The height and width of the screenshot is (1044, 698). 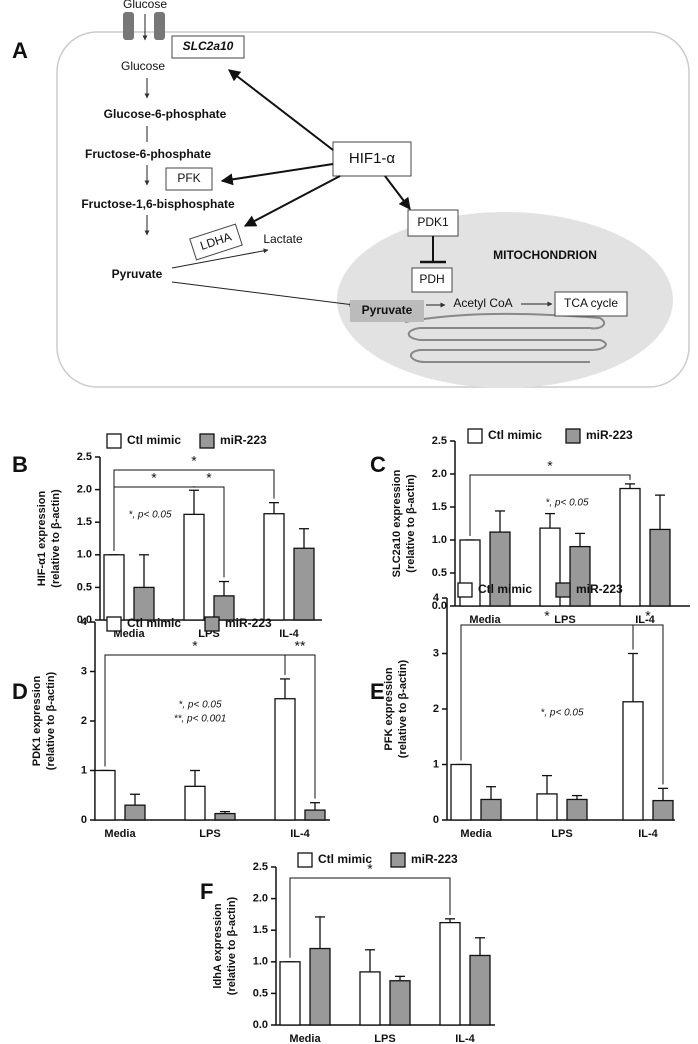 What do you see at coordinates (20, 691) in the screenshot?
I see `panel-label: D` at bounding box center [20, 691].